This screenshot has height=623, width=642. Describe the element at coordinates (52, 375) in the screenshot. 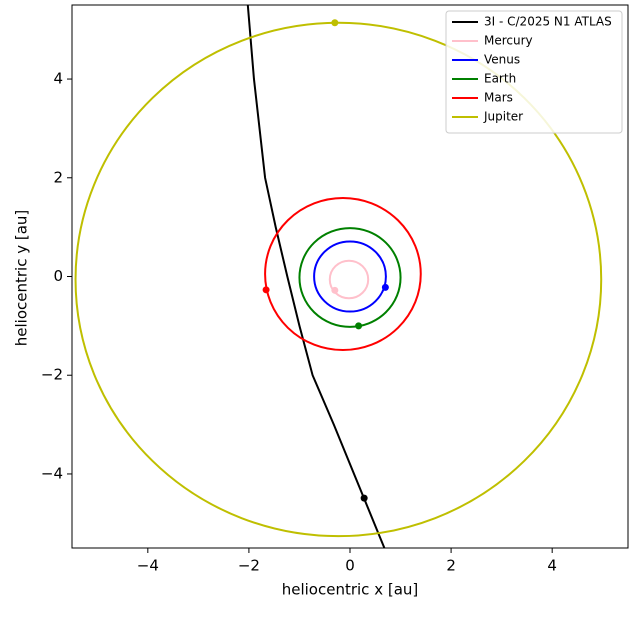

I see `y-tick-label: −2` at that location.